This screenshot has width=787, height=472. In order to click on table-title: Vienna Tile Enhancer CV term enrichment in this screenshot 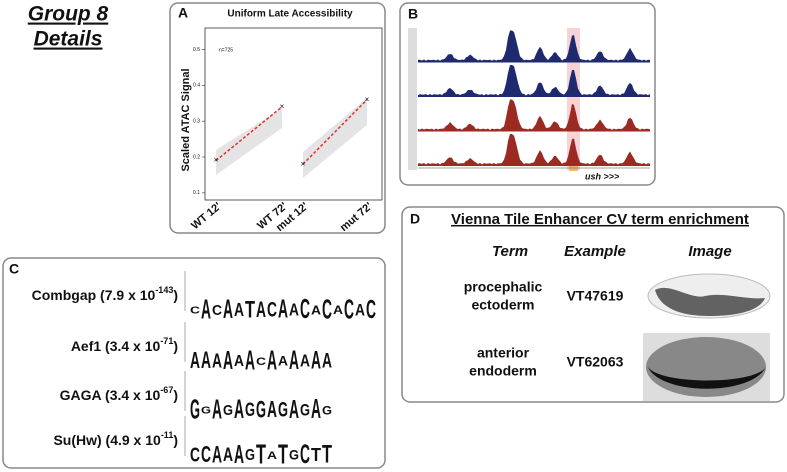, I will do `click(600, 219)`.